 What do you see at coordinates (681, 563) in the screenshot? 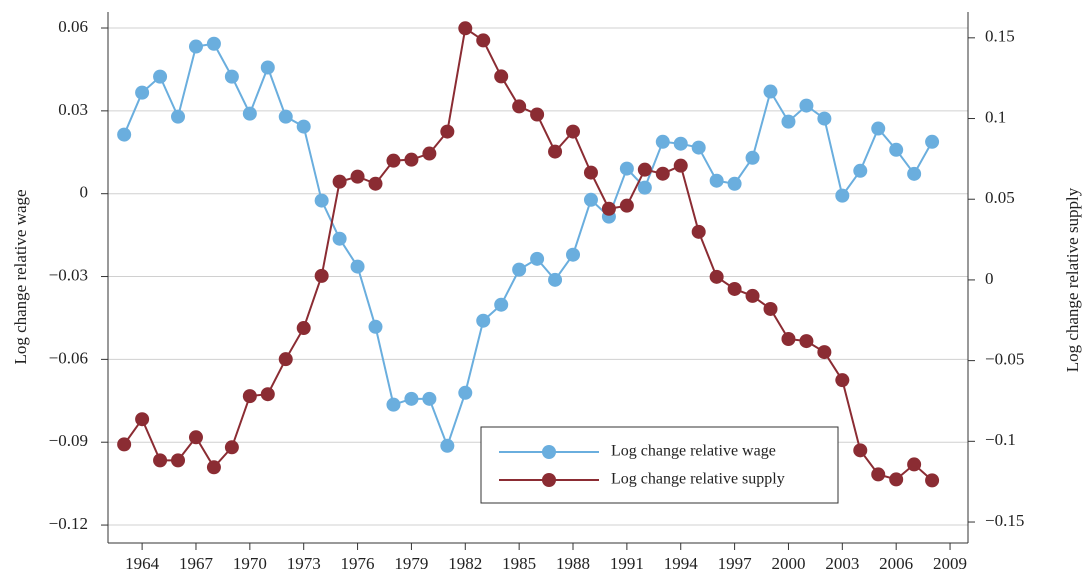
I see `x-tick-label: 1994` at bounding box center [681, 563].